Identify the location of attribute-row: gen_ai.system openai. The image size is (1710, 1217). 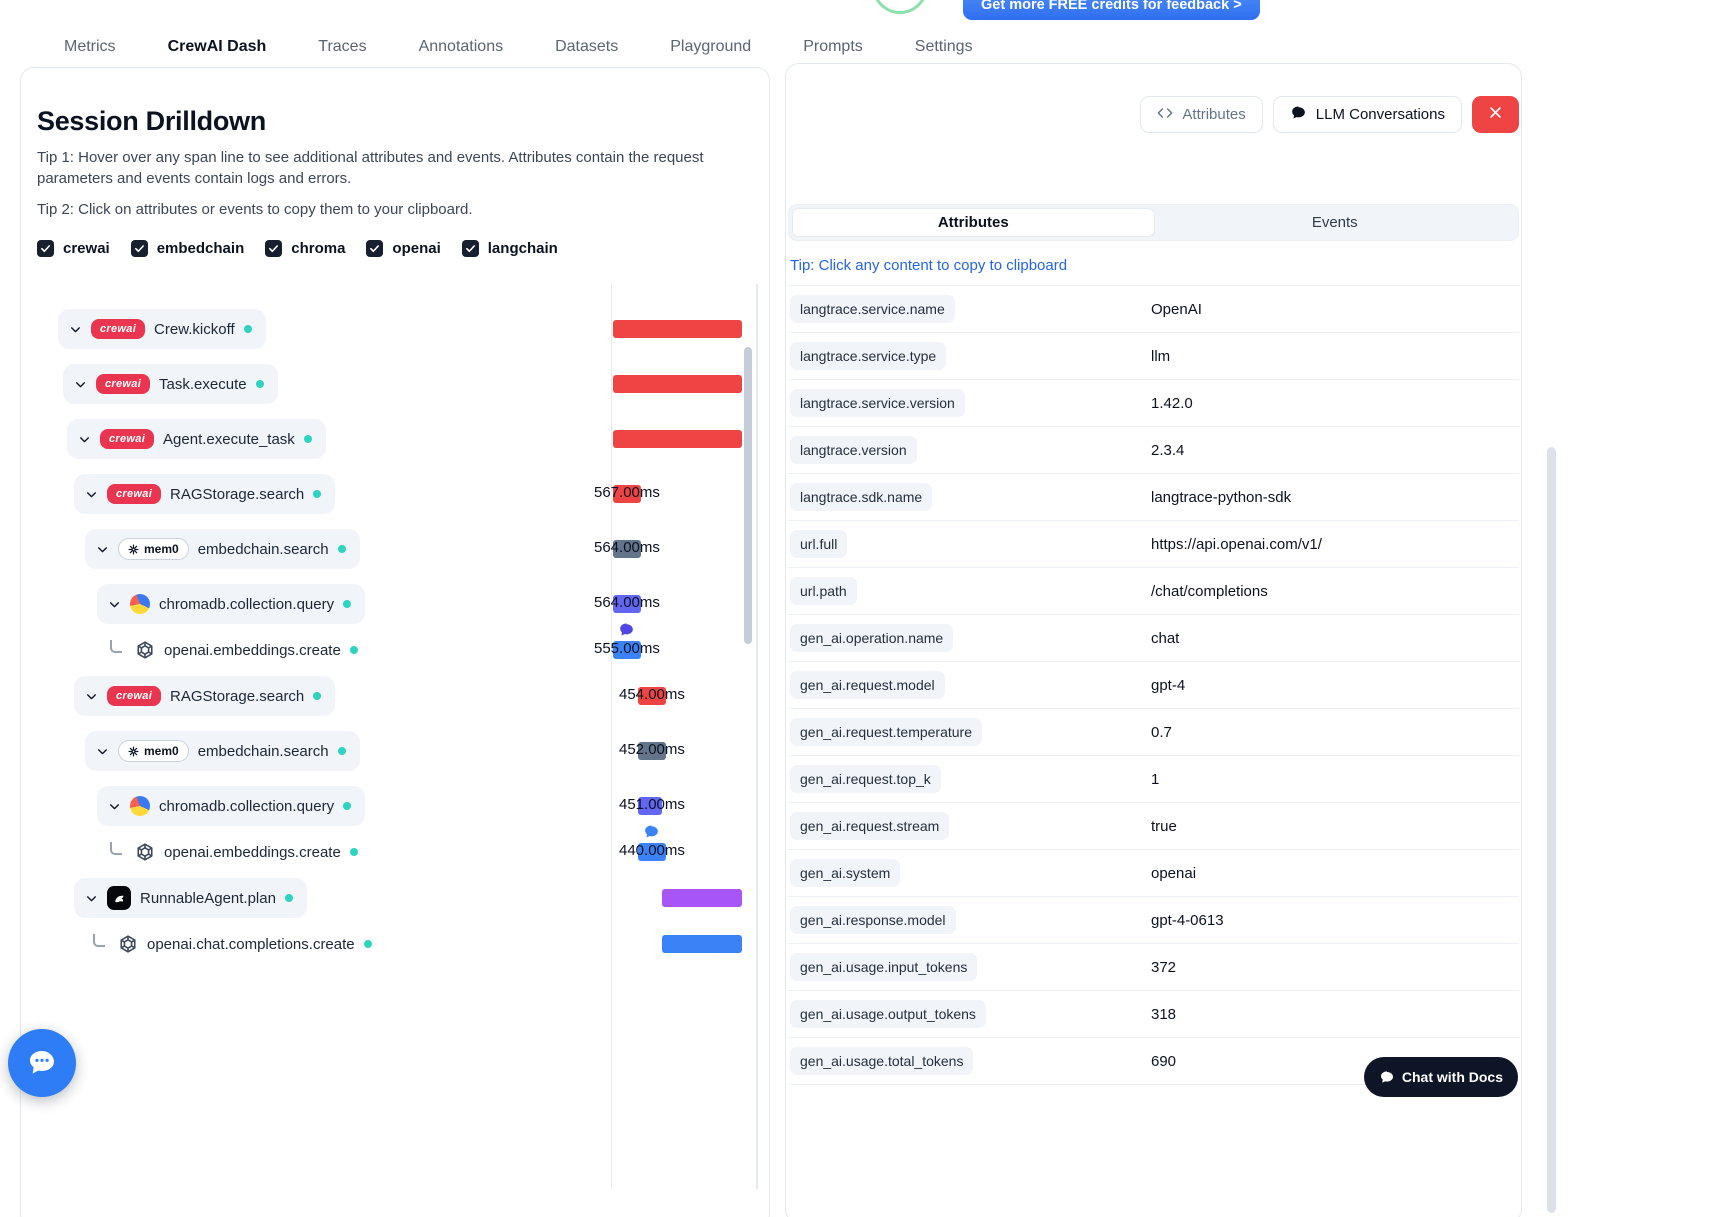
(1153, 873).